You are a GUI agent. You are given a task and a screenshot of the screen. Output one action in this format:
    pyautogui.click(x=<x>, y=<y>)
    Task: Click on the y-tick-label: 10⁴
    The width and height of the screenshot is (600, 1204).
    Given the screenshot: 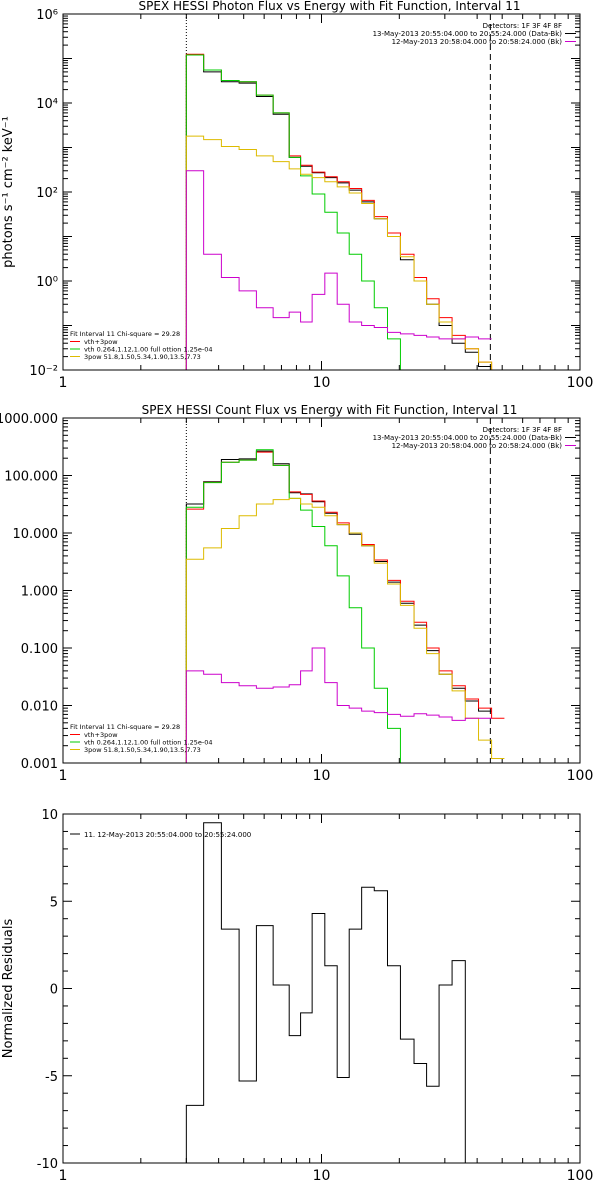 What is the action you would take?
    pyautogui.click(x=47, y=104)
    